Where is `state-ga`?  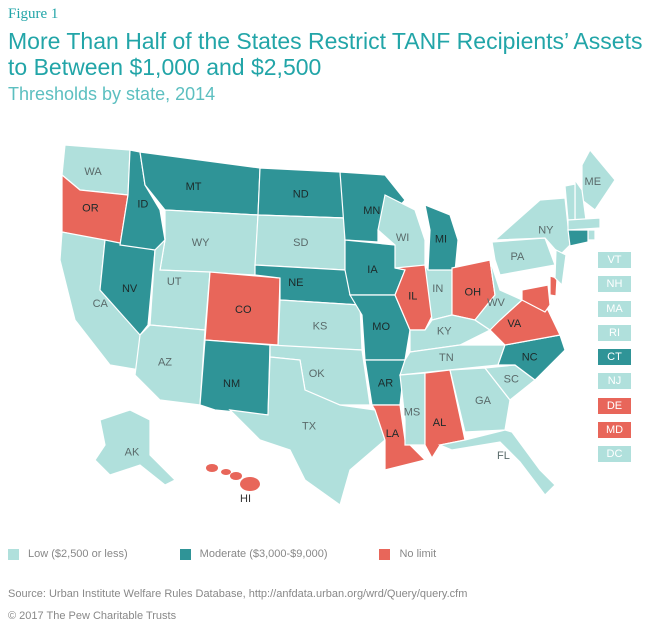 state-ga is located at coordinates (480, 400).